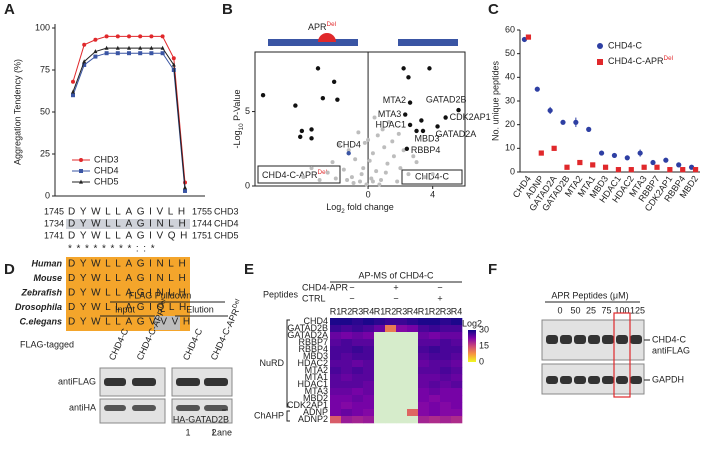  I want to click on condition-label: CHD4-APR, so click(325, 287).